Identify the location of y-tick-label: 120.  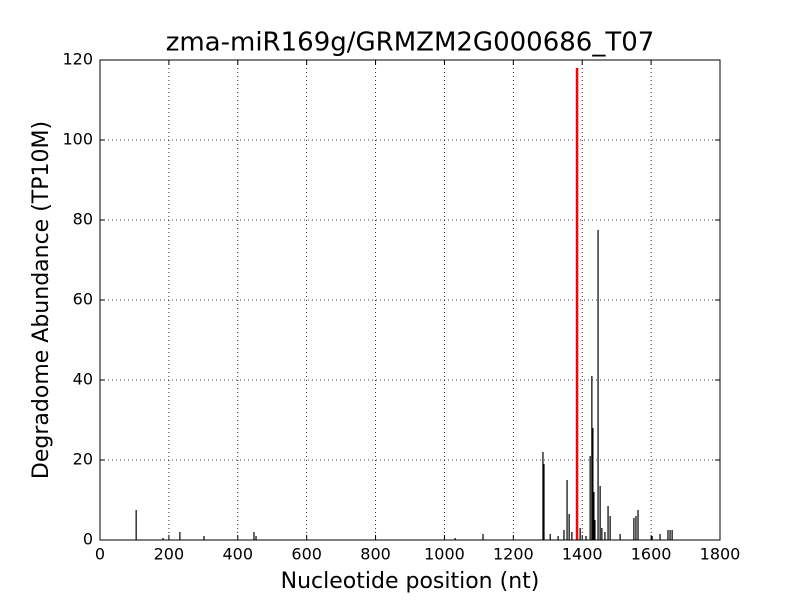
(77, 59).